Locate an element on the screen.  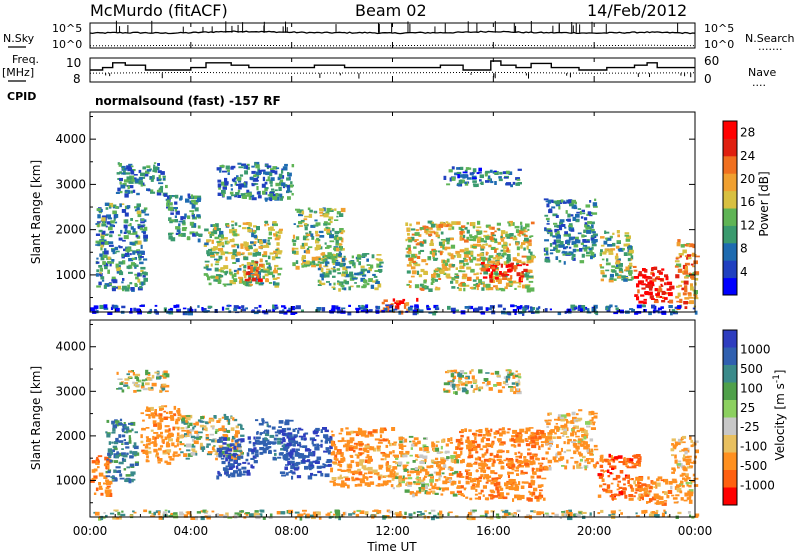
cpid-label: CPID is located at coordinates (21, 96).